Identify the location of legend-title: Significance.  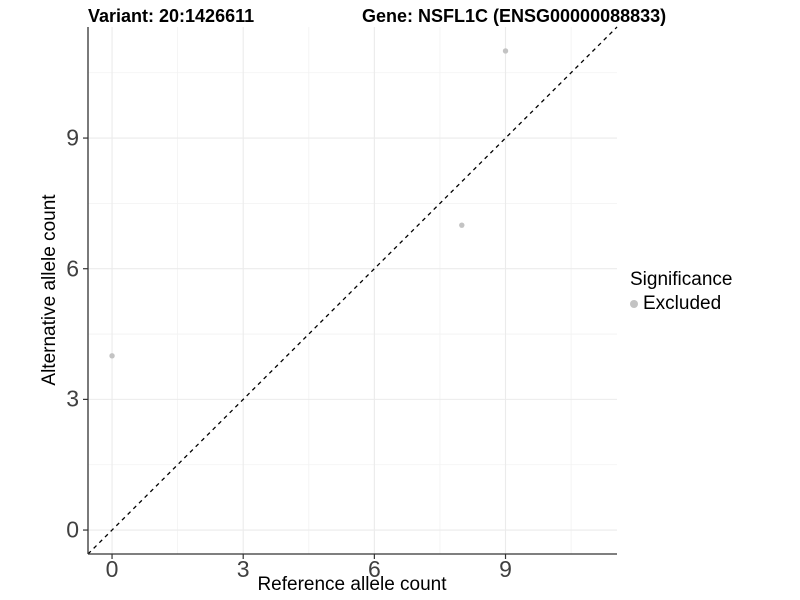
(681, 279).